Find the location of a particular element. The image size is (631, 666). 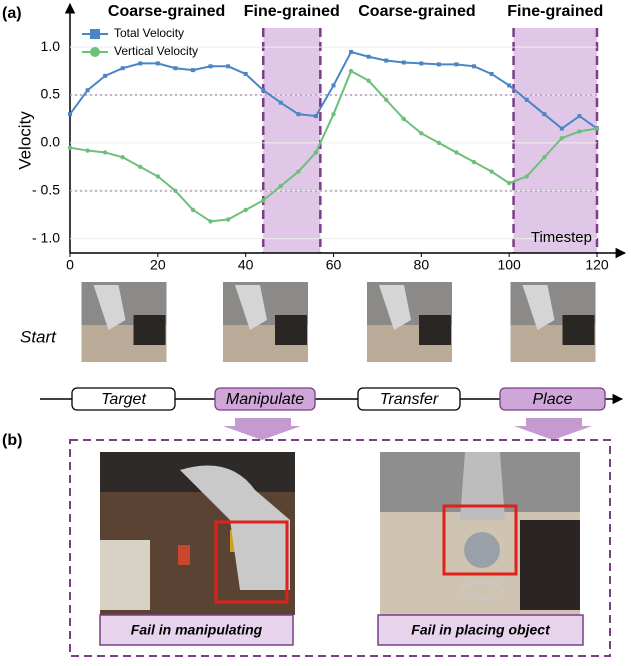

y-axis-label: Velocity is located at coordinates (24, 140).